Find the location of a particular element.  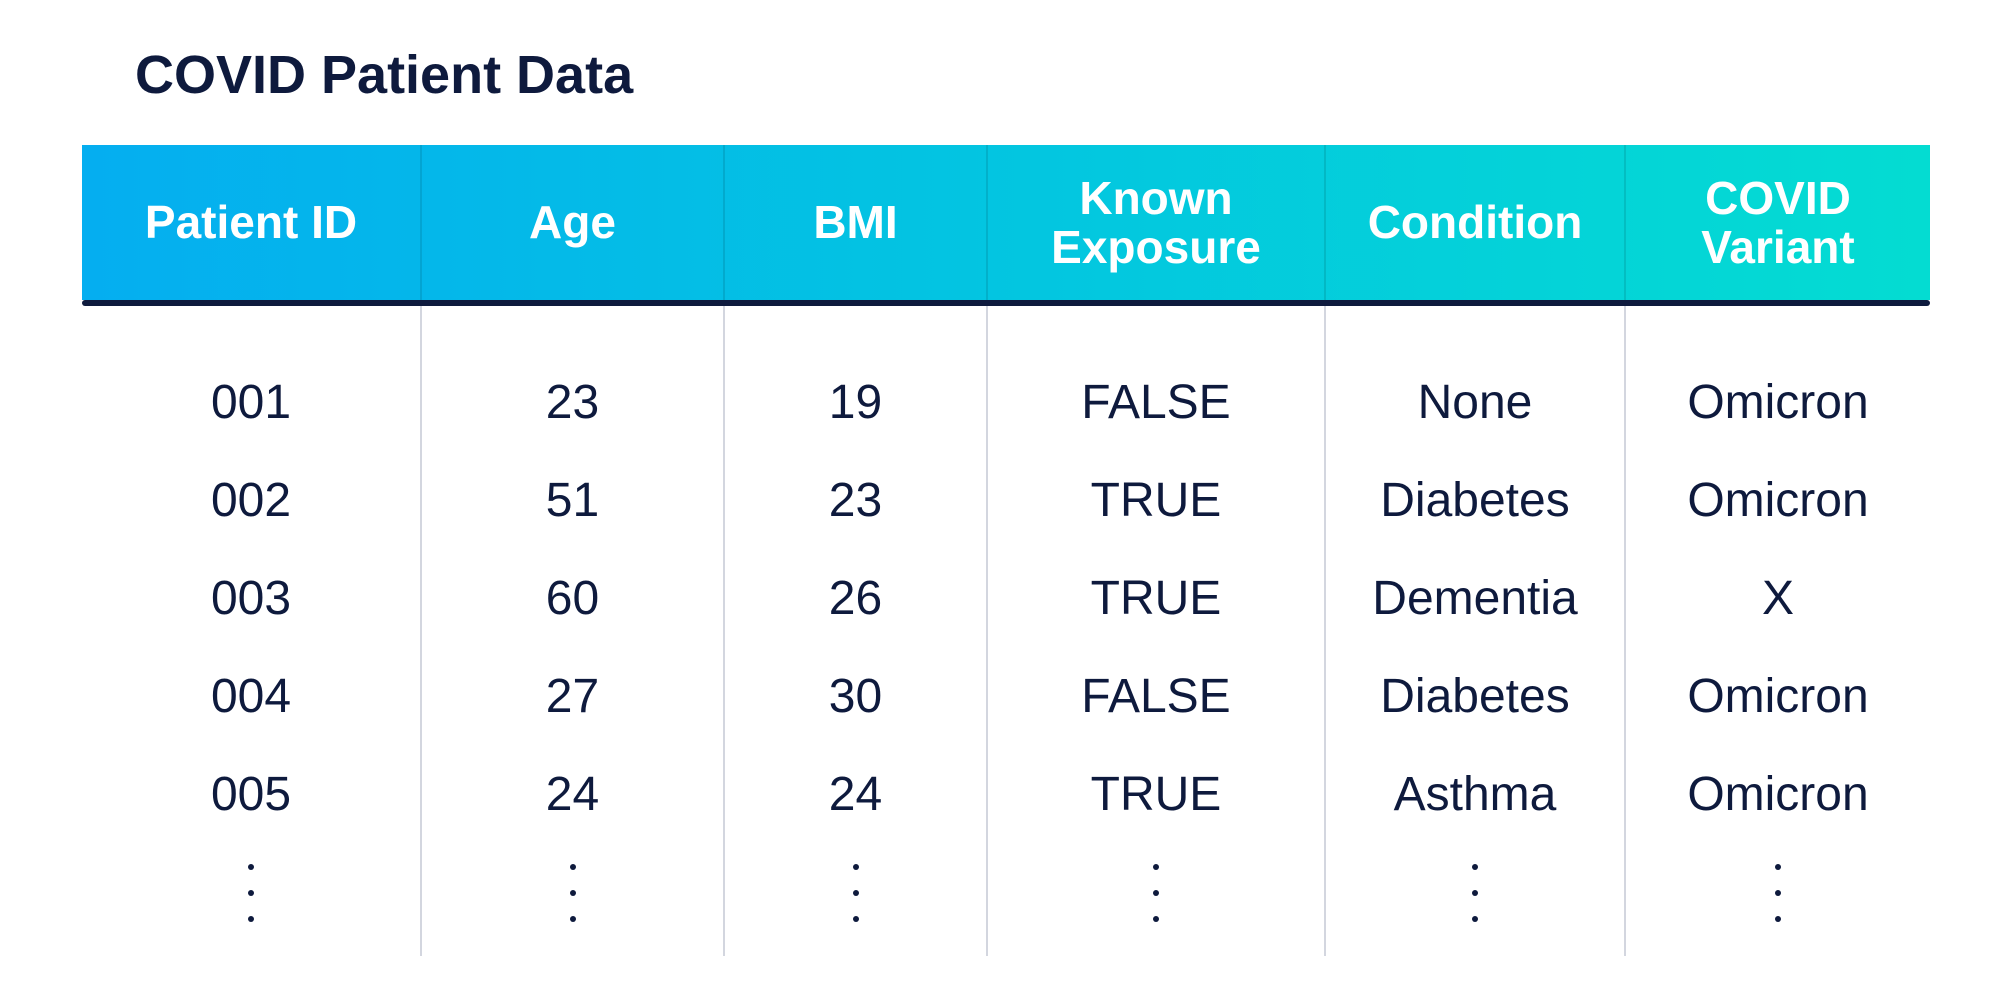

header-patient-id: Patient ID is located at coordinates (252, 222).